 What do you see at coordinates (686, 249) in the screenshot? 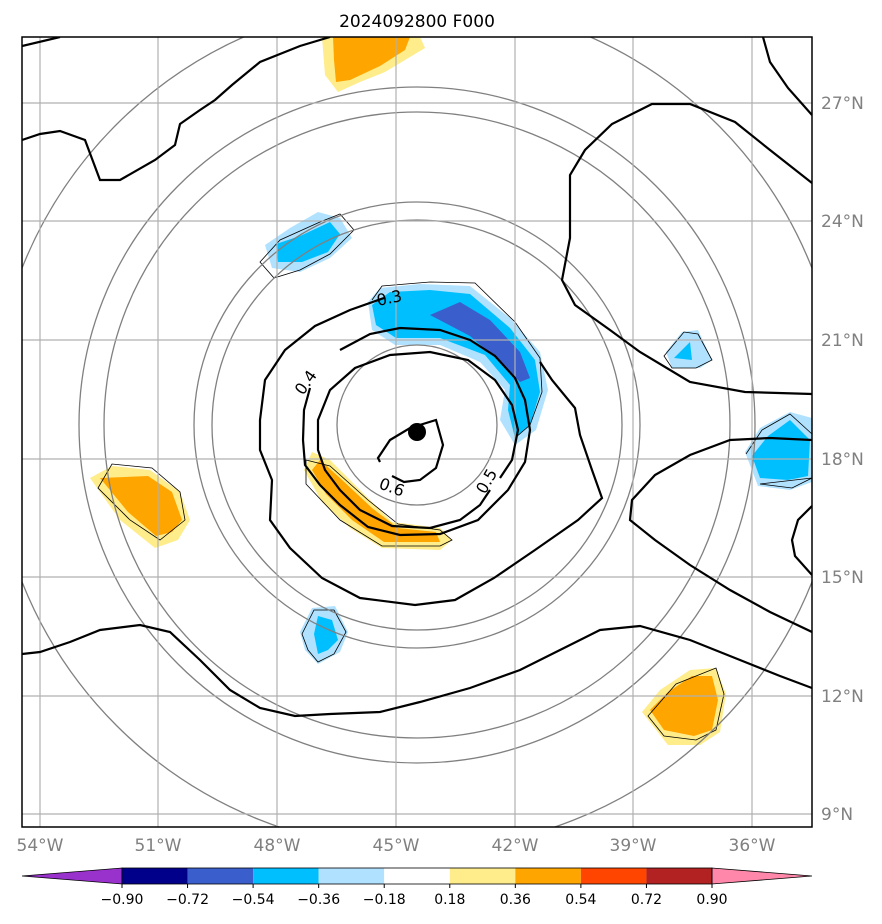
I see `contour-east-loop` at bounding box center [686, 249].